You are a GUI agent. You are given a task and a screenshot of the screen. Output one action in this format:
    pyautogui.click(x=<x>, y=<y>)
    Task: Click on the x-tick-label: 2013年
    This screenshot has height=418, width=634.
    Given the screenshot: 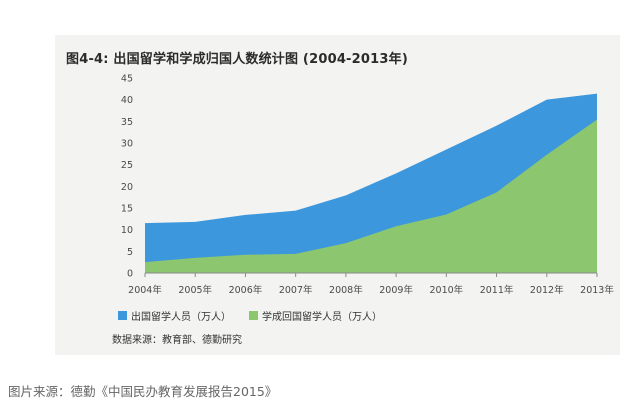 What is the action you would take?
    pyautogui.click(x=597, y=290)
    